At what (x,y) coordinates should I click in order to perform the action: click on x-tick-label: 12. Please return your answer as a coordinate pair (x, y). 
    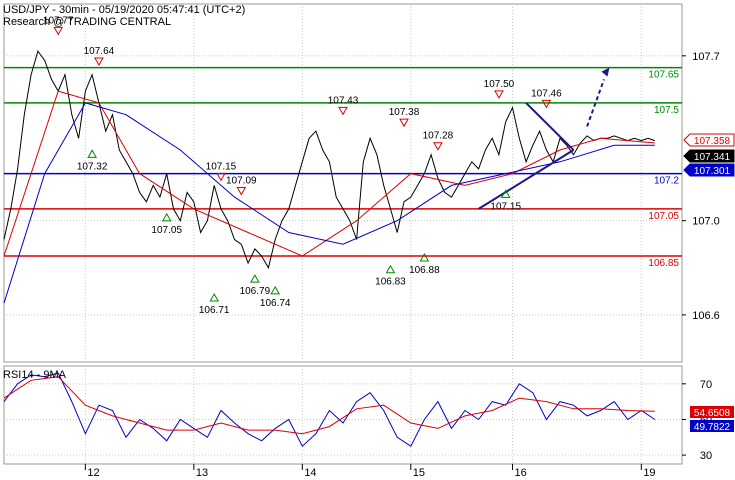
    Looking at the image, I should click on (93, 473).